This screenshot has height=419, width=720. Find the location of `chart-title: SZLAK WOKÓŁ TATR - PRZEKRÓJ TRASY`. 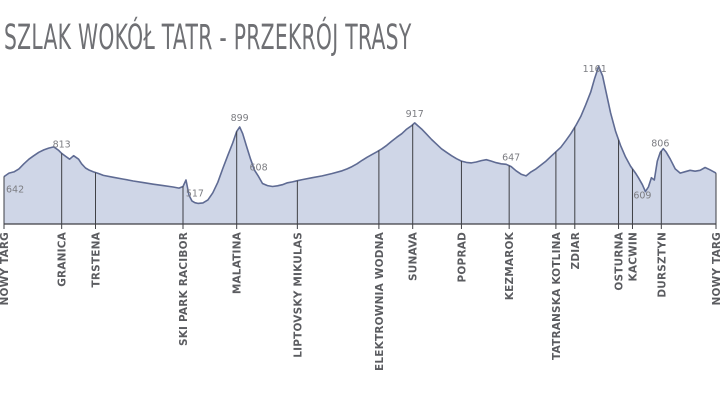

chart-title: SZLAK WOKÓŁ TATR - PRZEKRÓJ TRASY is located at coordinates (208, 38).